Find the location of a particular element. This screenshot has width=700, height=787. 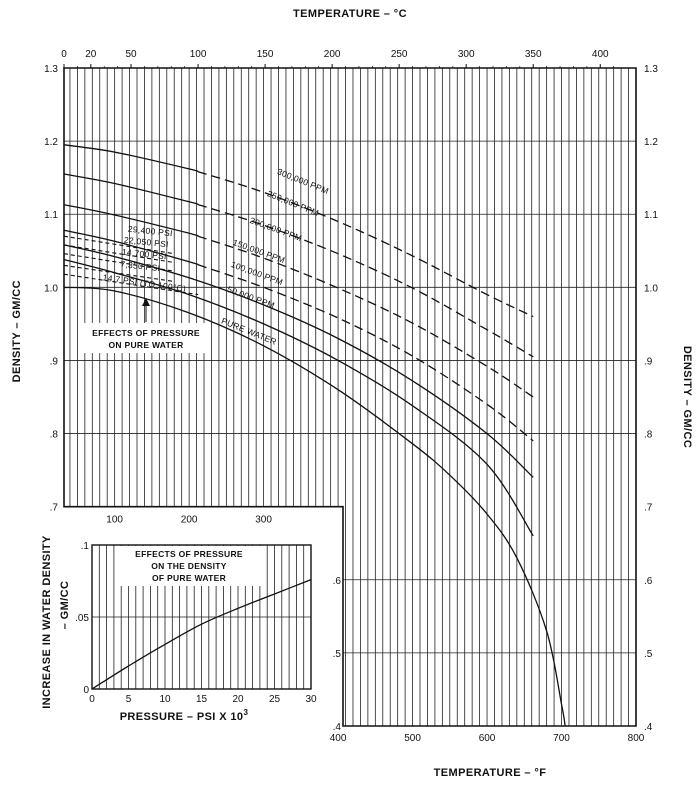

annotation-bg is located at coordinates (147, 338).